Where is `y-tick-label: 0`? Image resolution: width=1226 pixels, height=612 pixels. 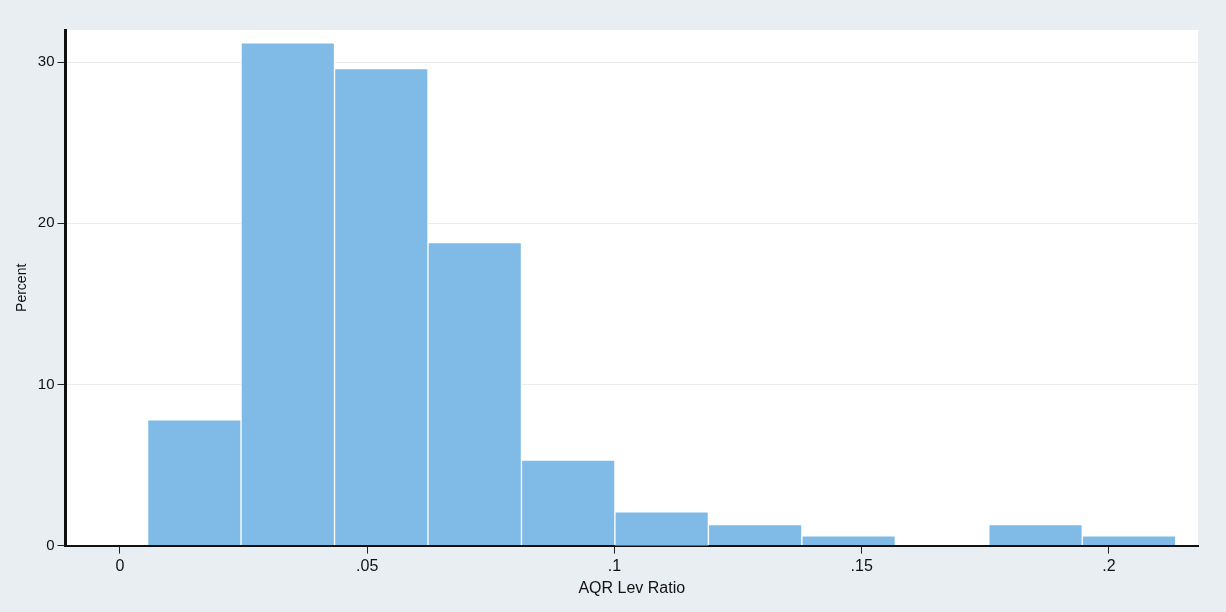 y-tick-label: 0 is located at coordinates (50, 544).